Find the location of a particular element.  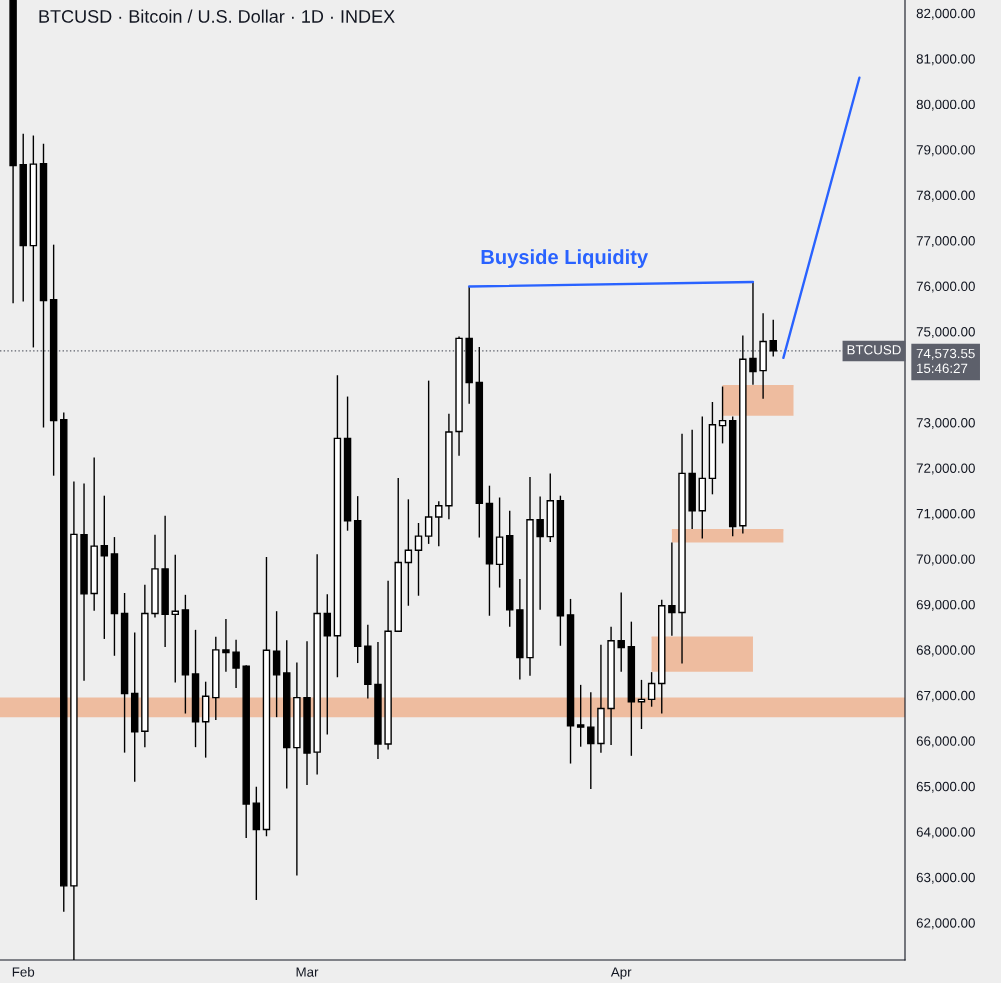

y-tick-label: 68,000.00 is located at coordinates (945, 651).